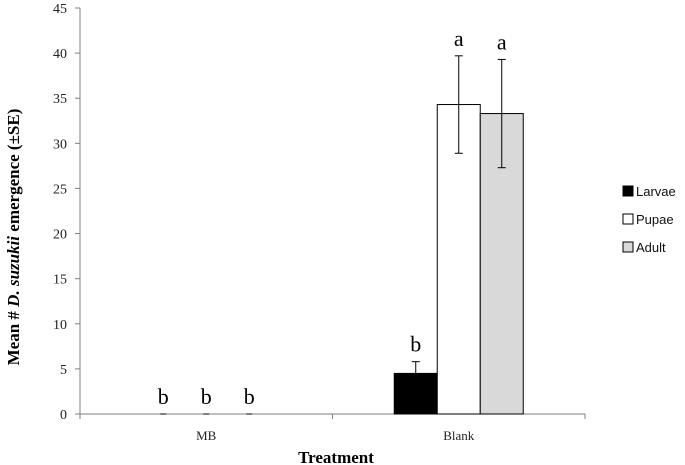 The height and width of the screenshot is (465, 685). Describe the element at coordinates (63, 415) in the screenshot. I see `y-tick-label: 0` at that location.